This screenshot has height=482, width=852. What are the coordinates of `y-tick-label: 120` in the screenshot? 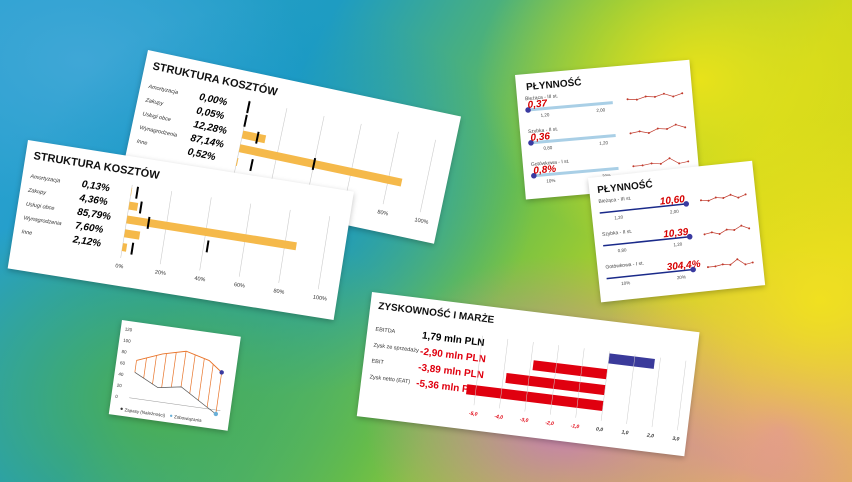 It's located at (128, 329).